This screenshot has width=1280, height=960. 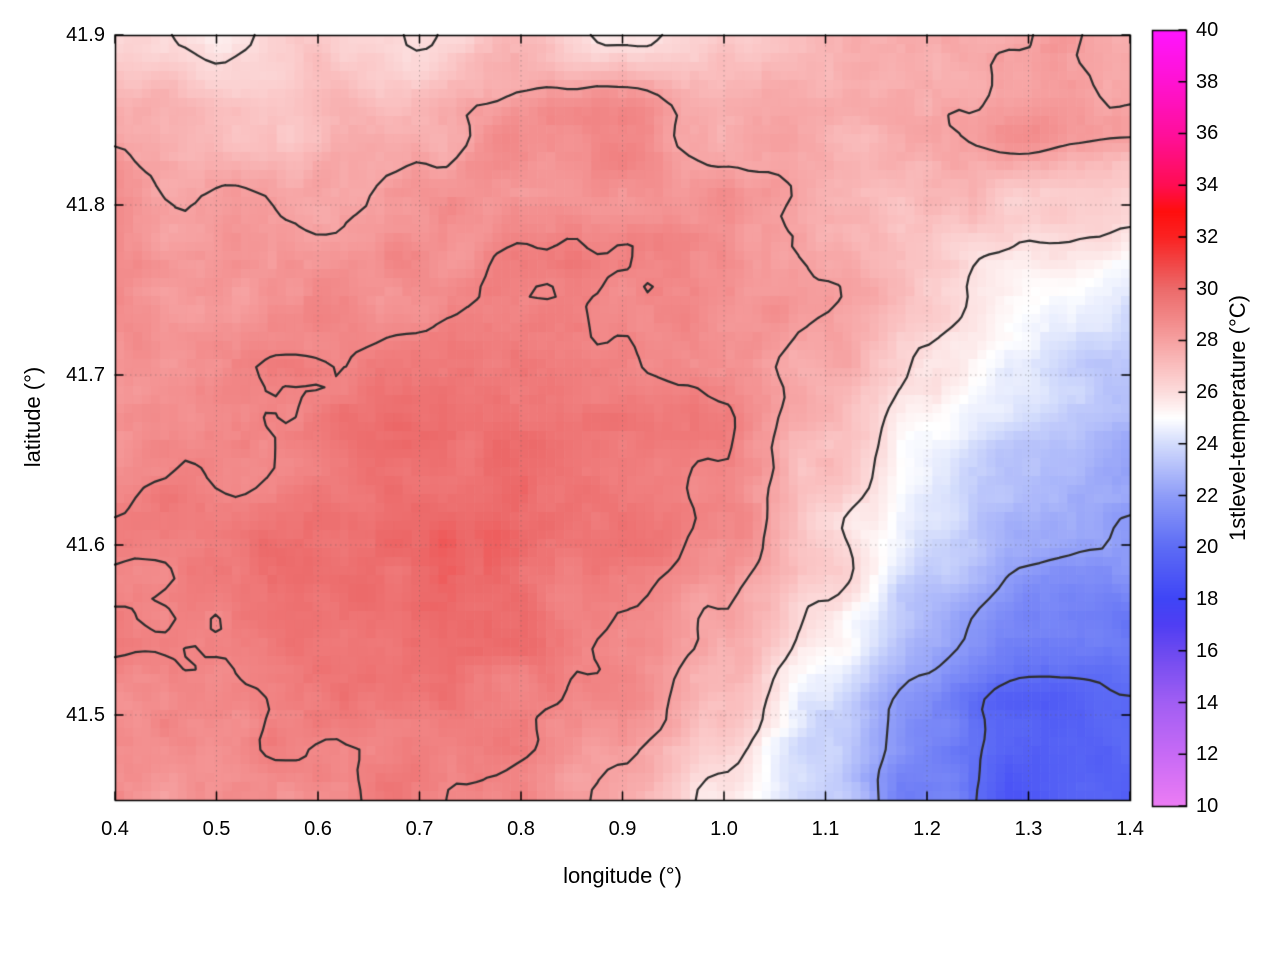 What do you see at coordinates (419, 829) in the screenshot?
I see `x-tick-label: 0.7` at bounding box center [419, 829].